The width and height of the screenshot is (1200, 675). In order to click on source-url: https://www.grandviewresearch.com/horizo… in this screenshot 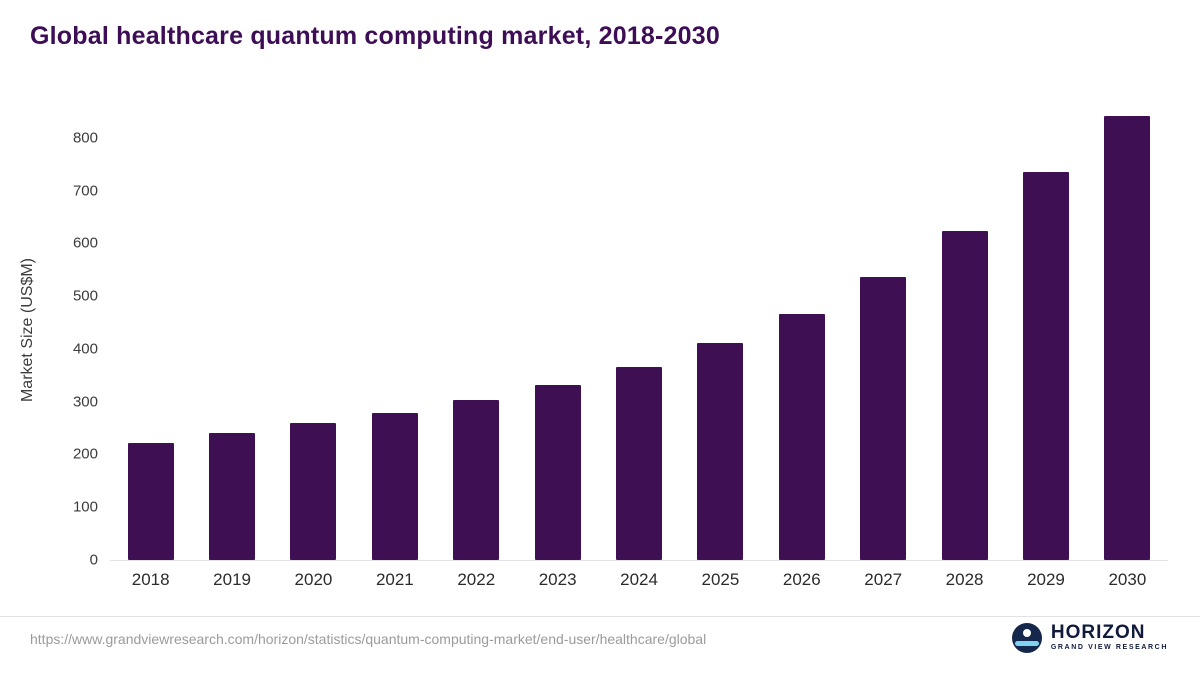, I will do `click(368, 639)`.